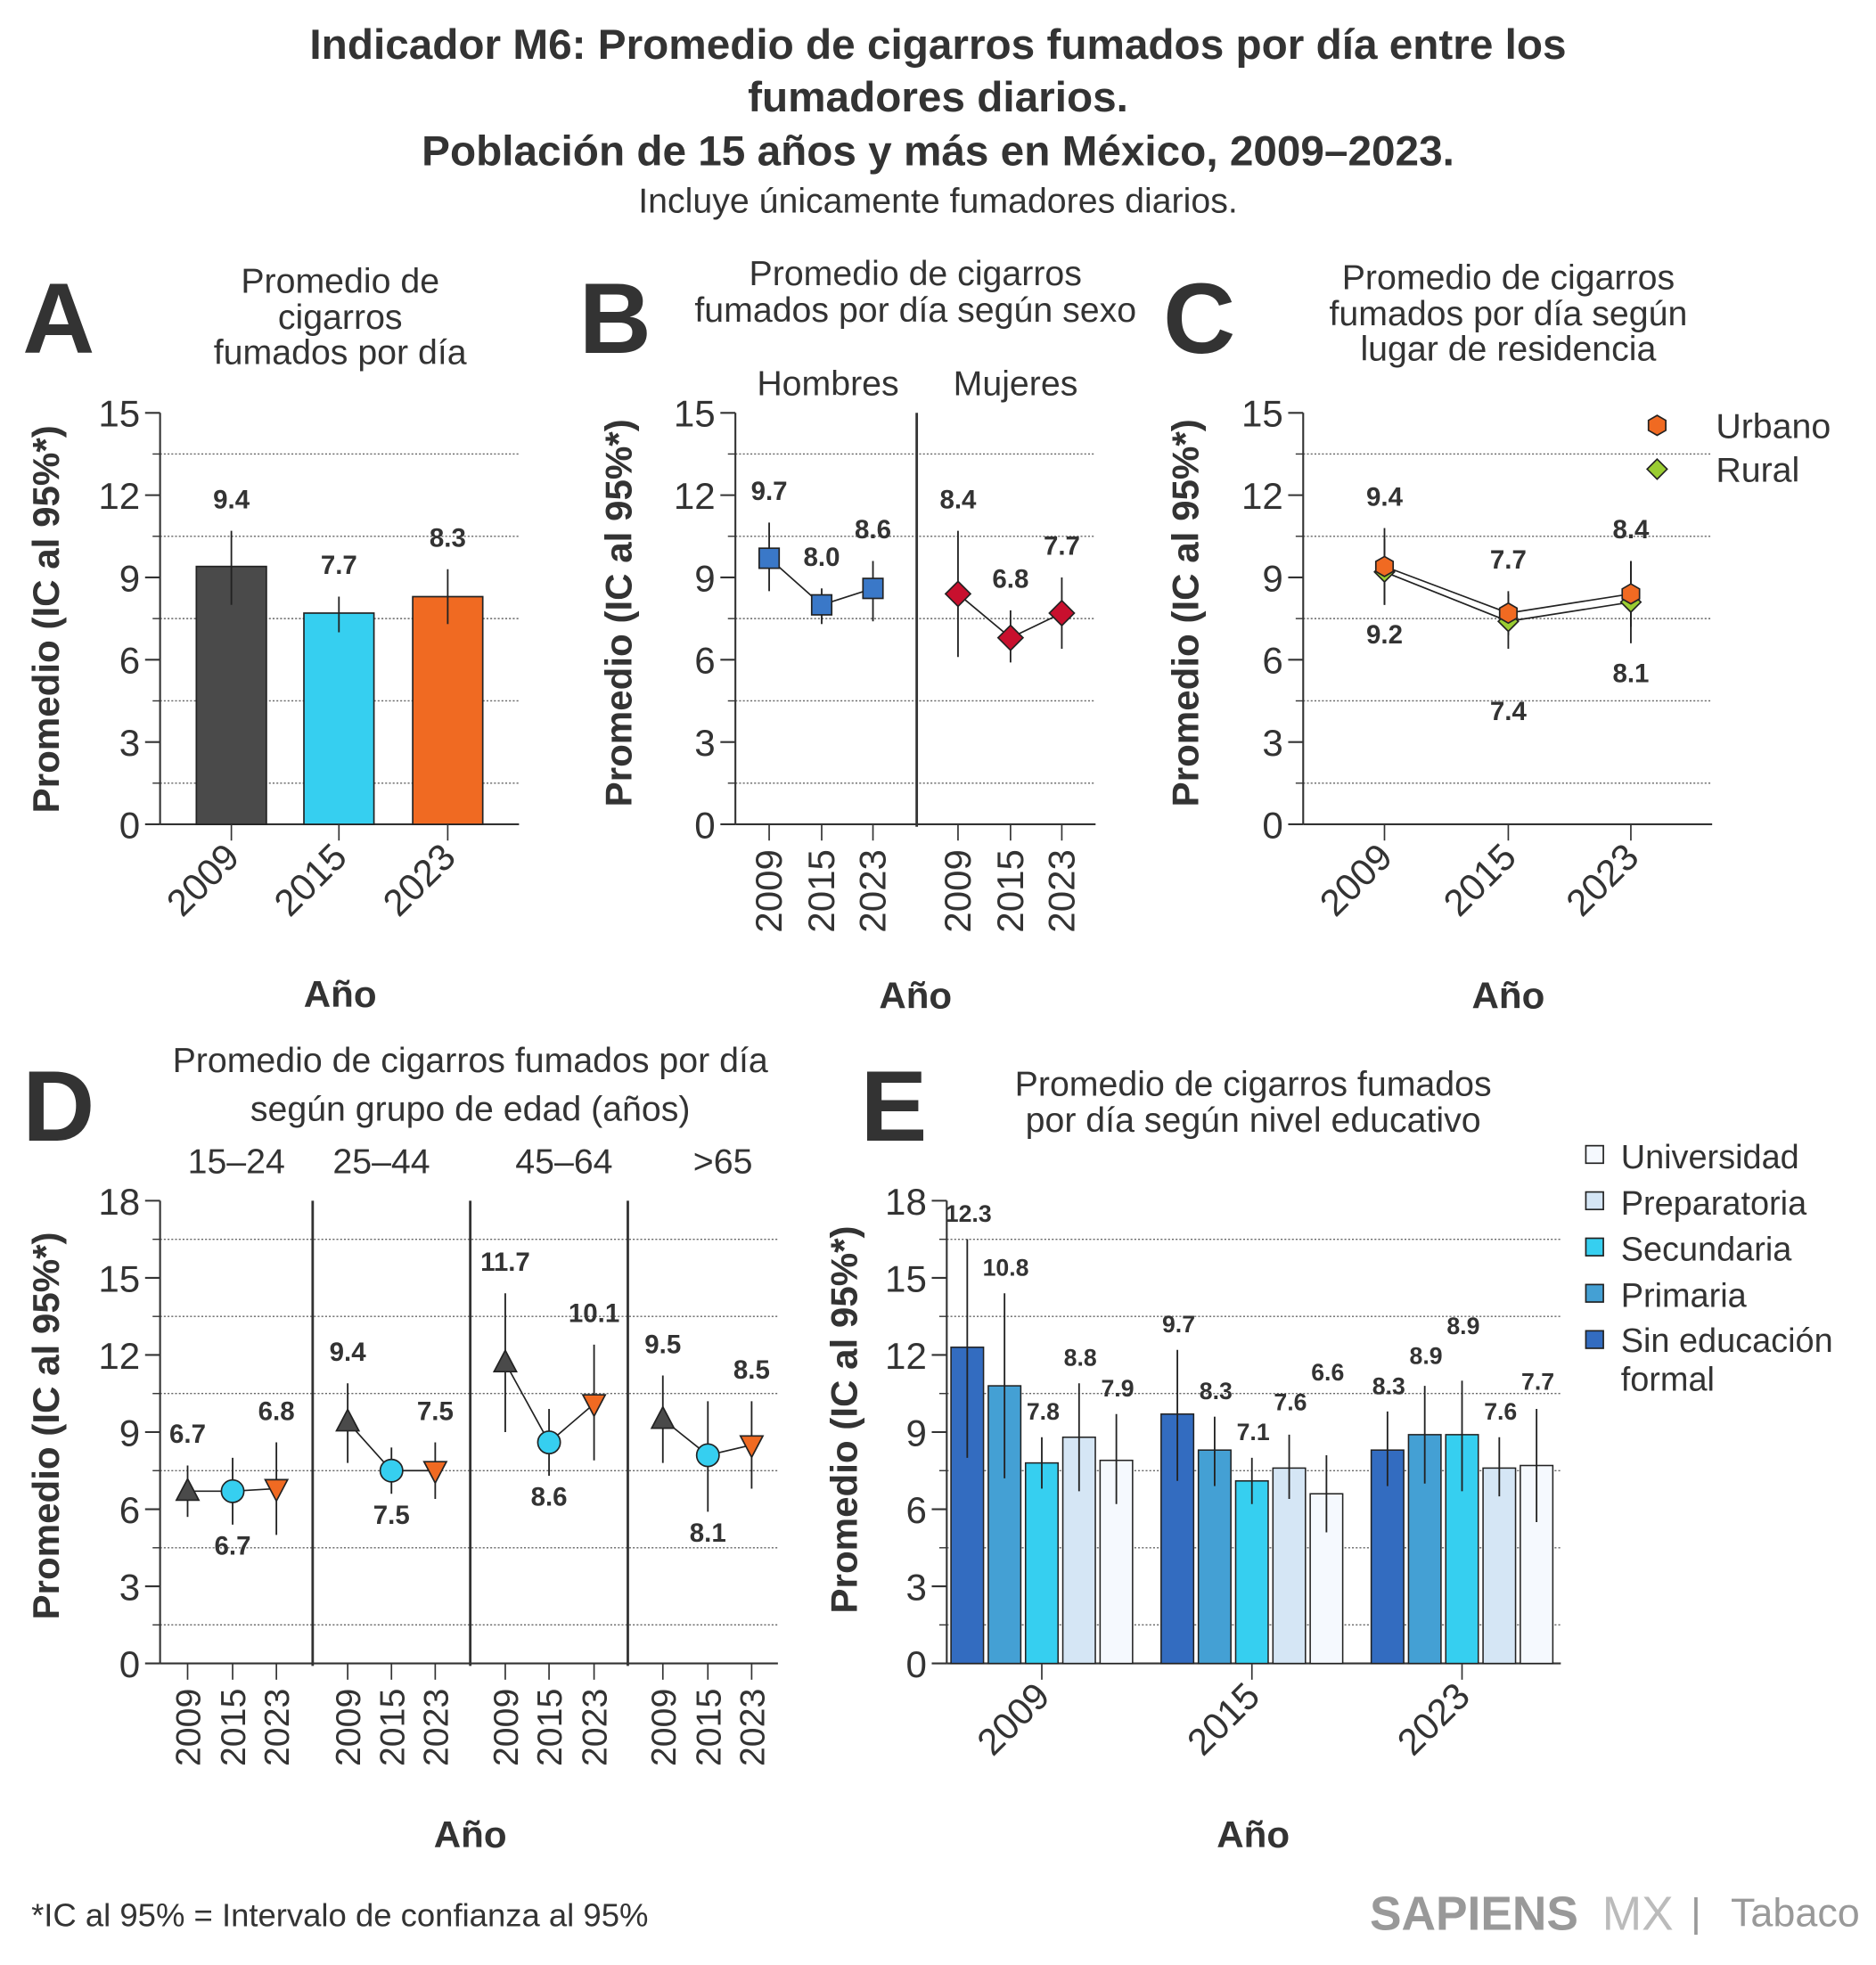 The width and height of the screenshot is (1876, 1965). Describe the element at coordinates (1714, 1204) in the screenshot. I see `legend-label: Preparatoria` at that location.